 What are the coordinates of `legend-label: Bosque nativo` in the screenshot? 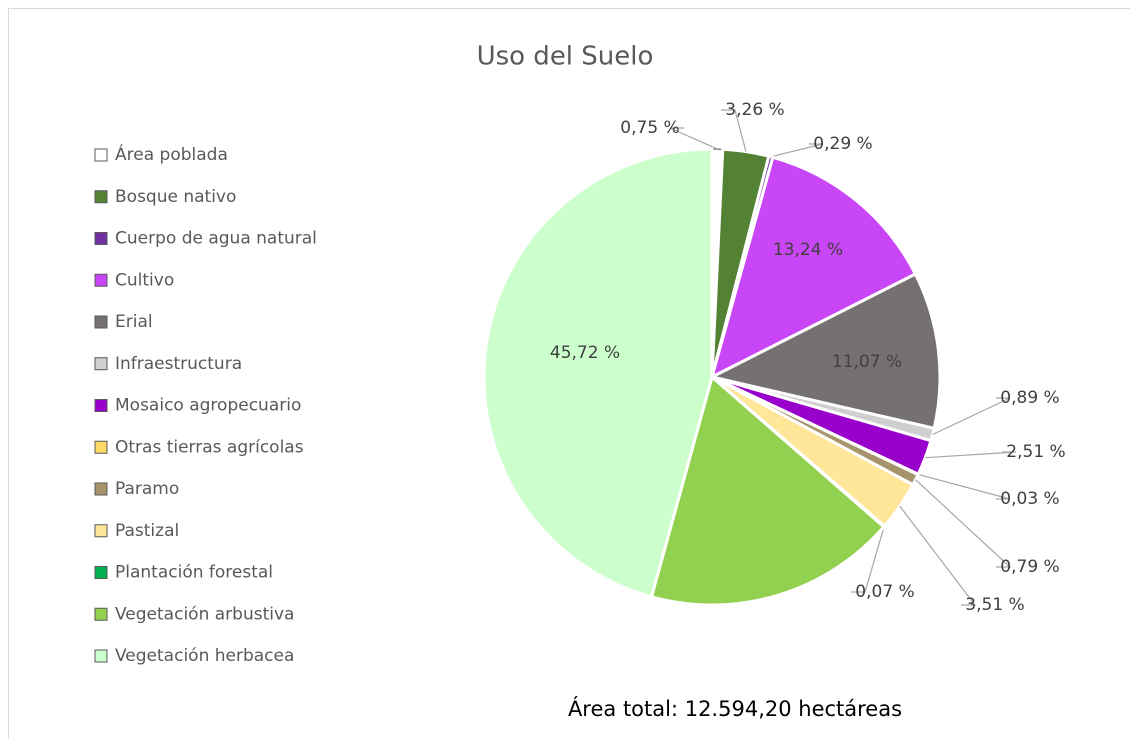 It's located at (175, 197).